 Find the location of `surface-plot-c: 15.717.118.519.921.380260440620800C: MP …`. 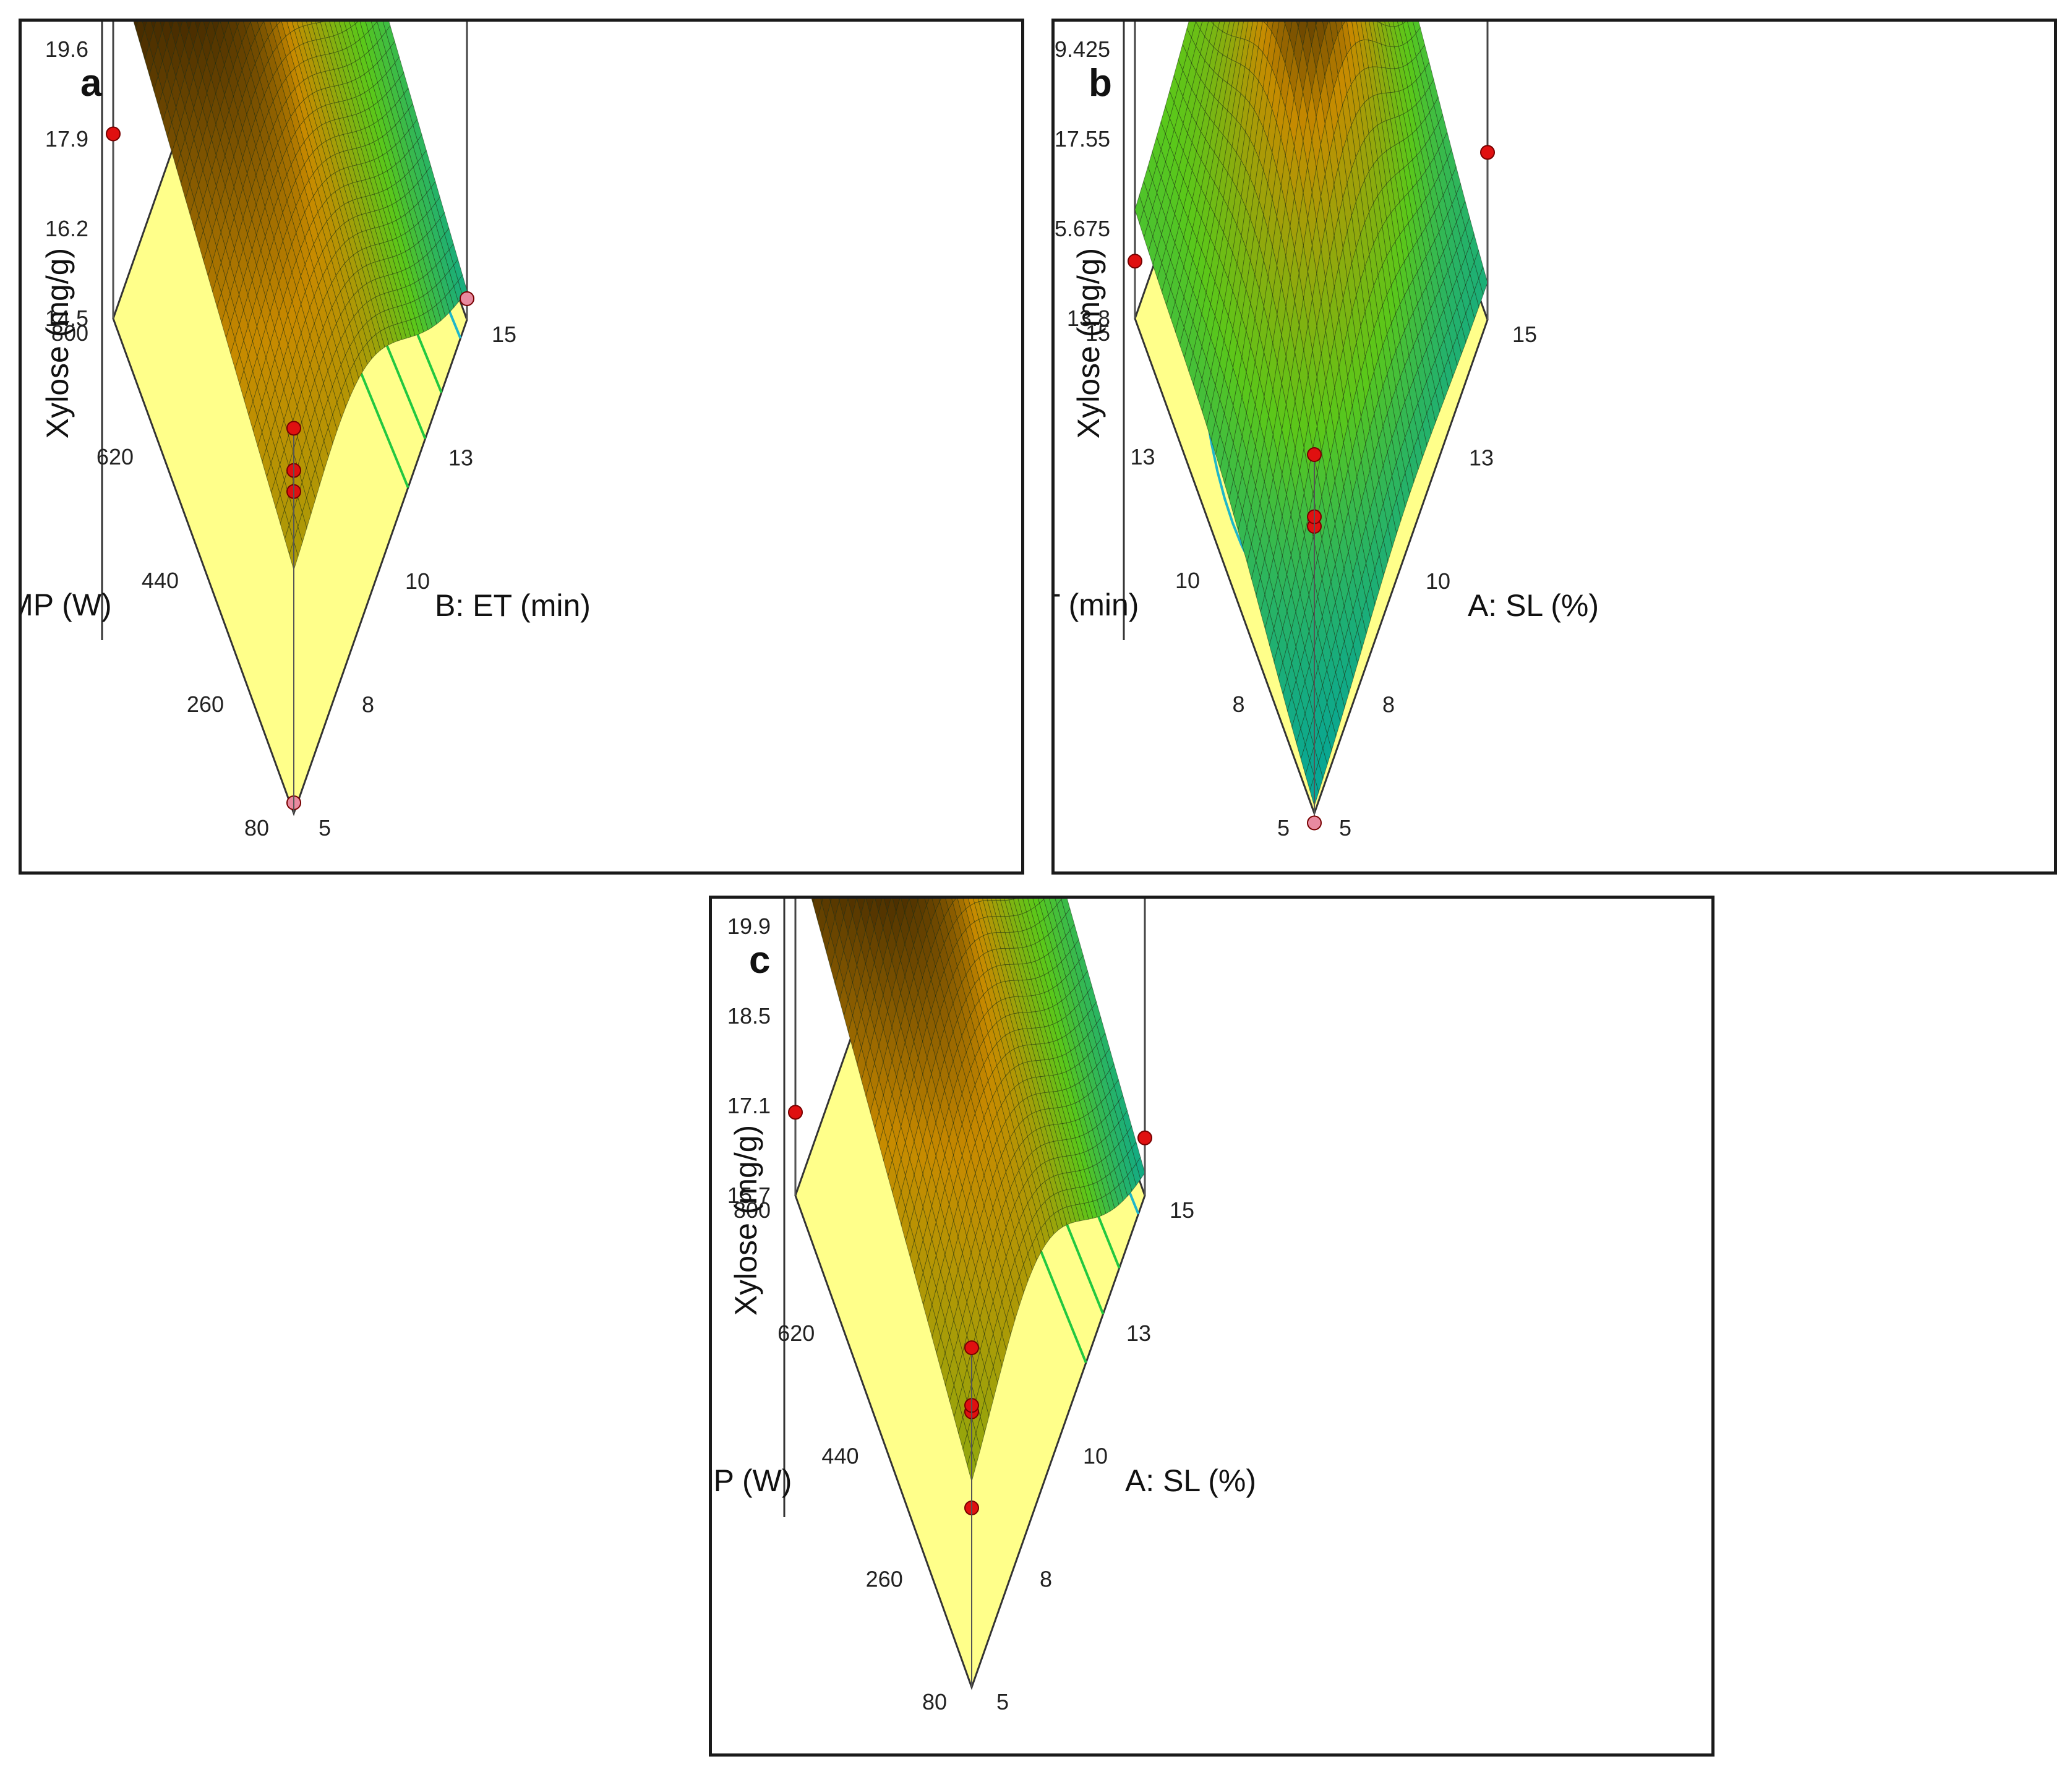

surface-plot-c: 15.717.118.519.921.380260440620800C: MP … is located at coordinates (984, 1306).